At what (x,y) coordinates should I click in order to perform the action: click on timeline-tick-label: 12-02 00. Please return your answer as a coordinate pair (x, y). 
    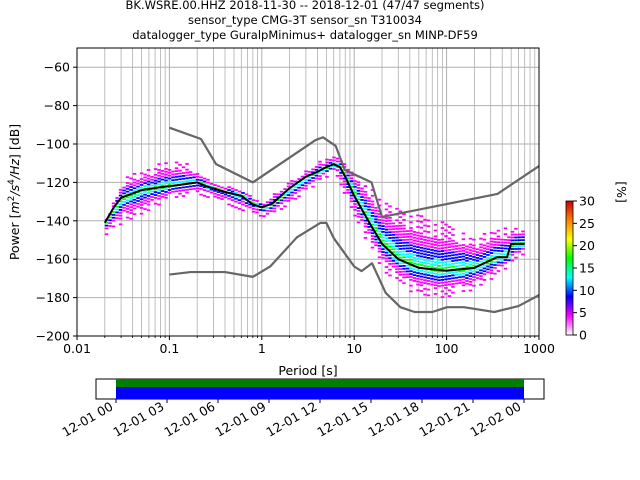
    Looking at the image, I should click on (495, 419).